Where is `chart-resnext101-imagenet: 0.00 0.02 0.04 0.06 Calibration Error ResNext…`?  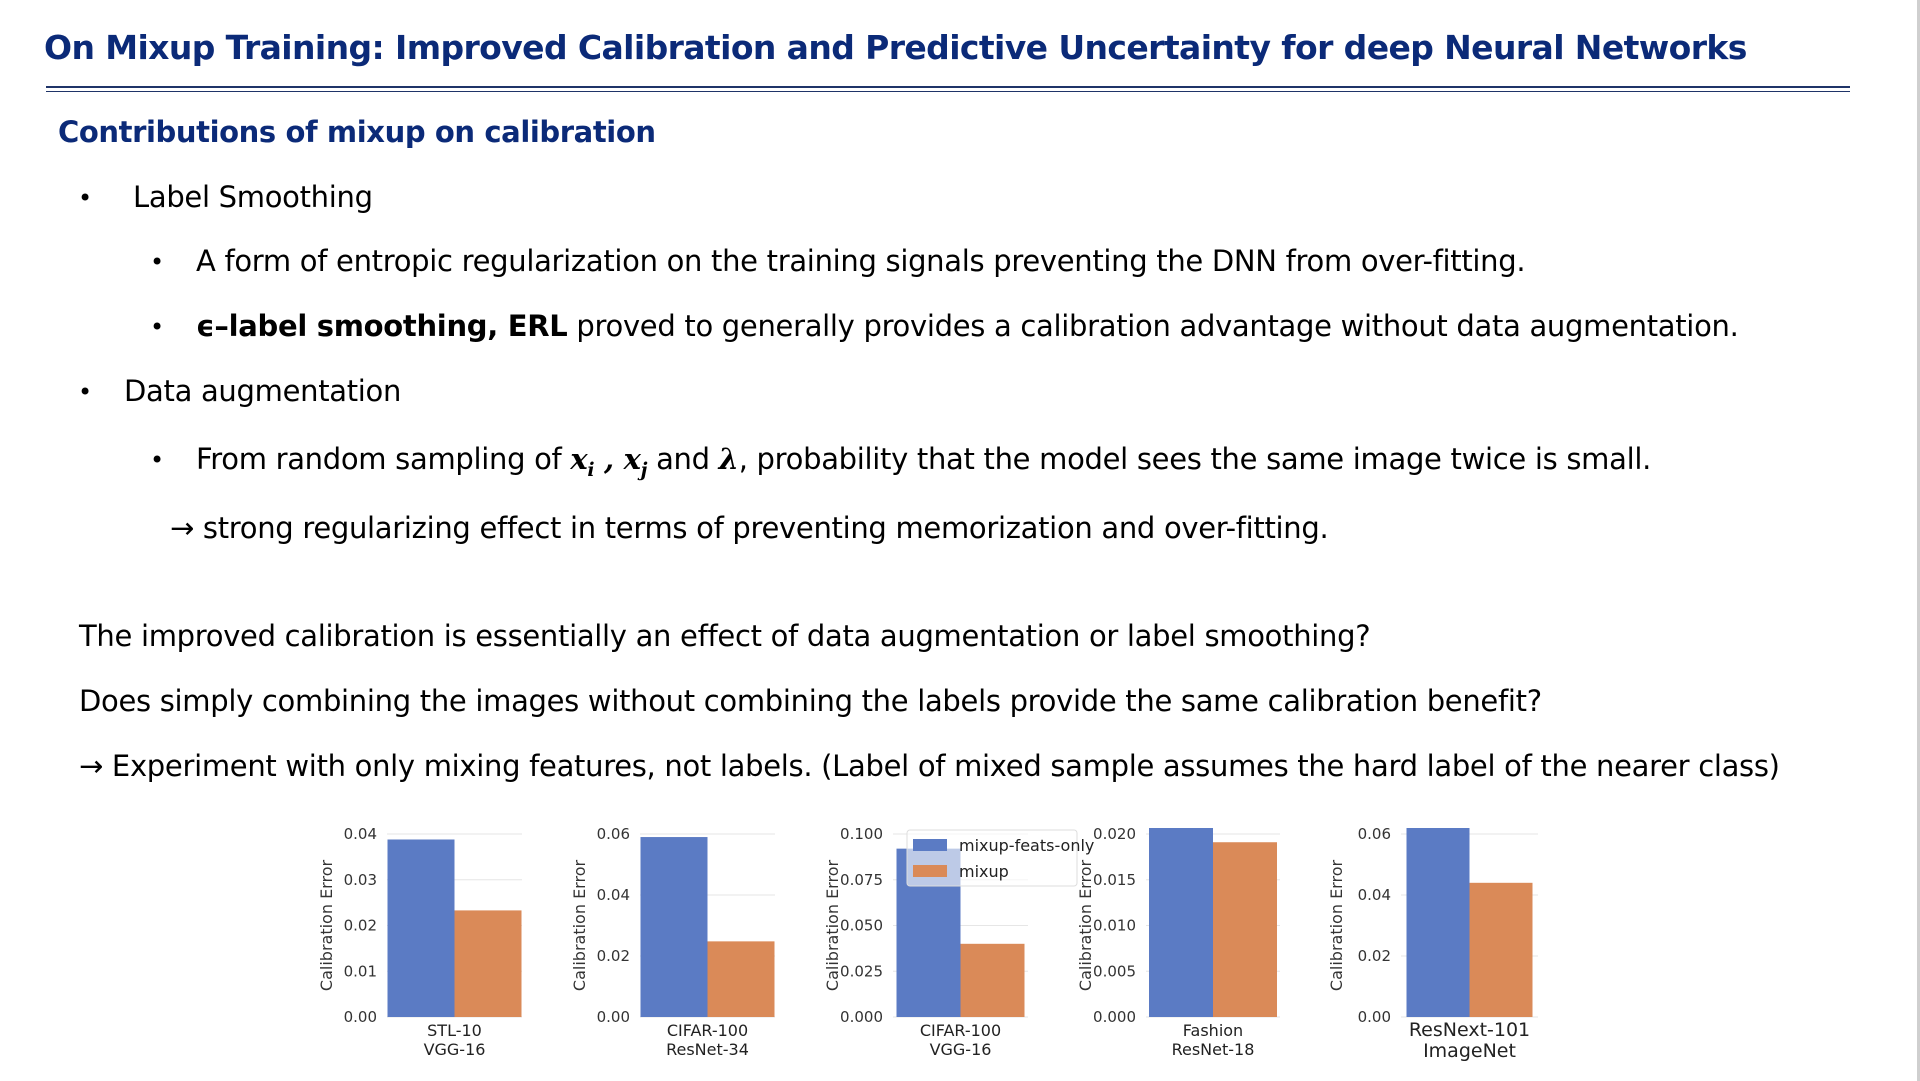
chart-resnext101-imagenet: 0.00 0.02 0.04 0.06 Calibration Error ResNext… is located at coordinates (1432, 943).